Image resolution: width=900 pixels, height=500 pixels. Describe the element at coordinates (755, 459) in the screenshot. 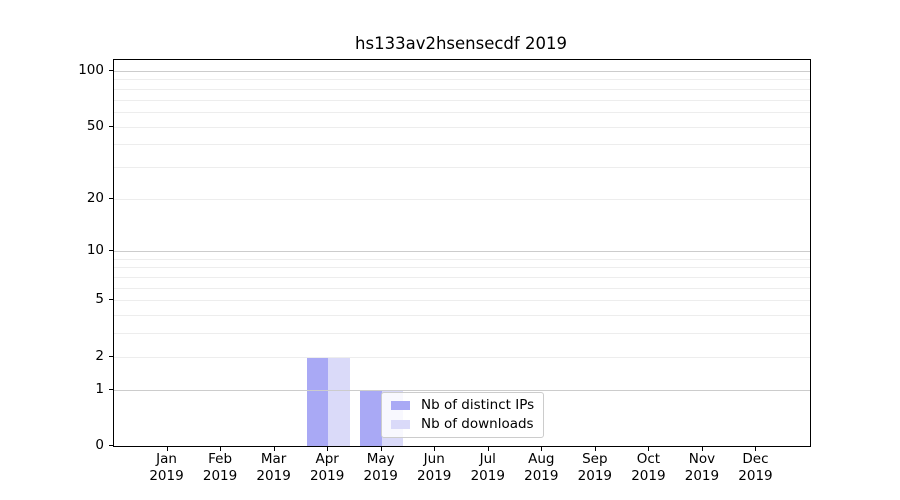

I see `x-tick-month: Dec` at that location.